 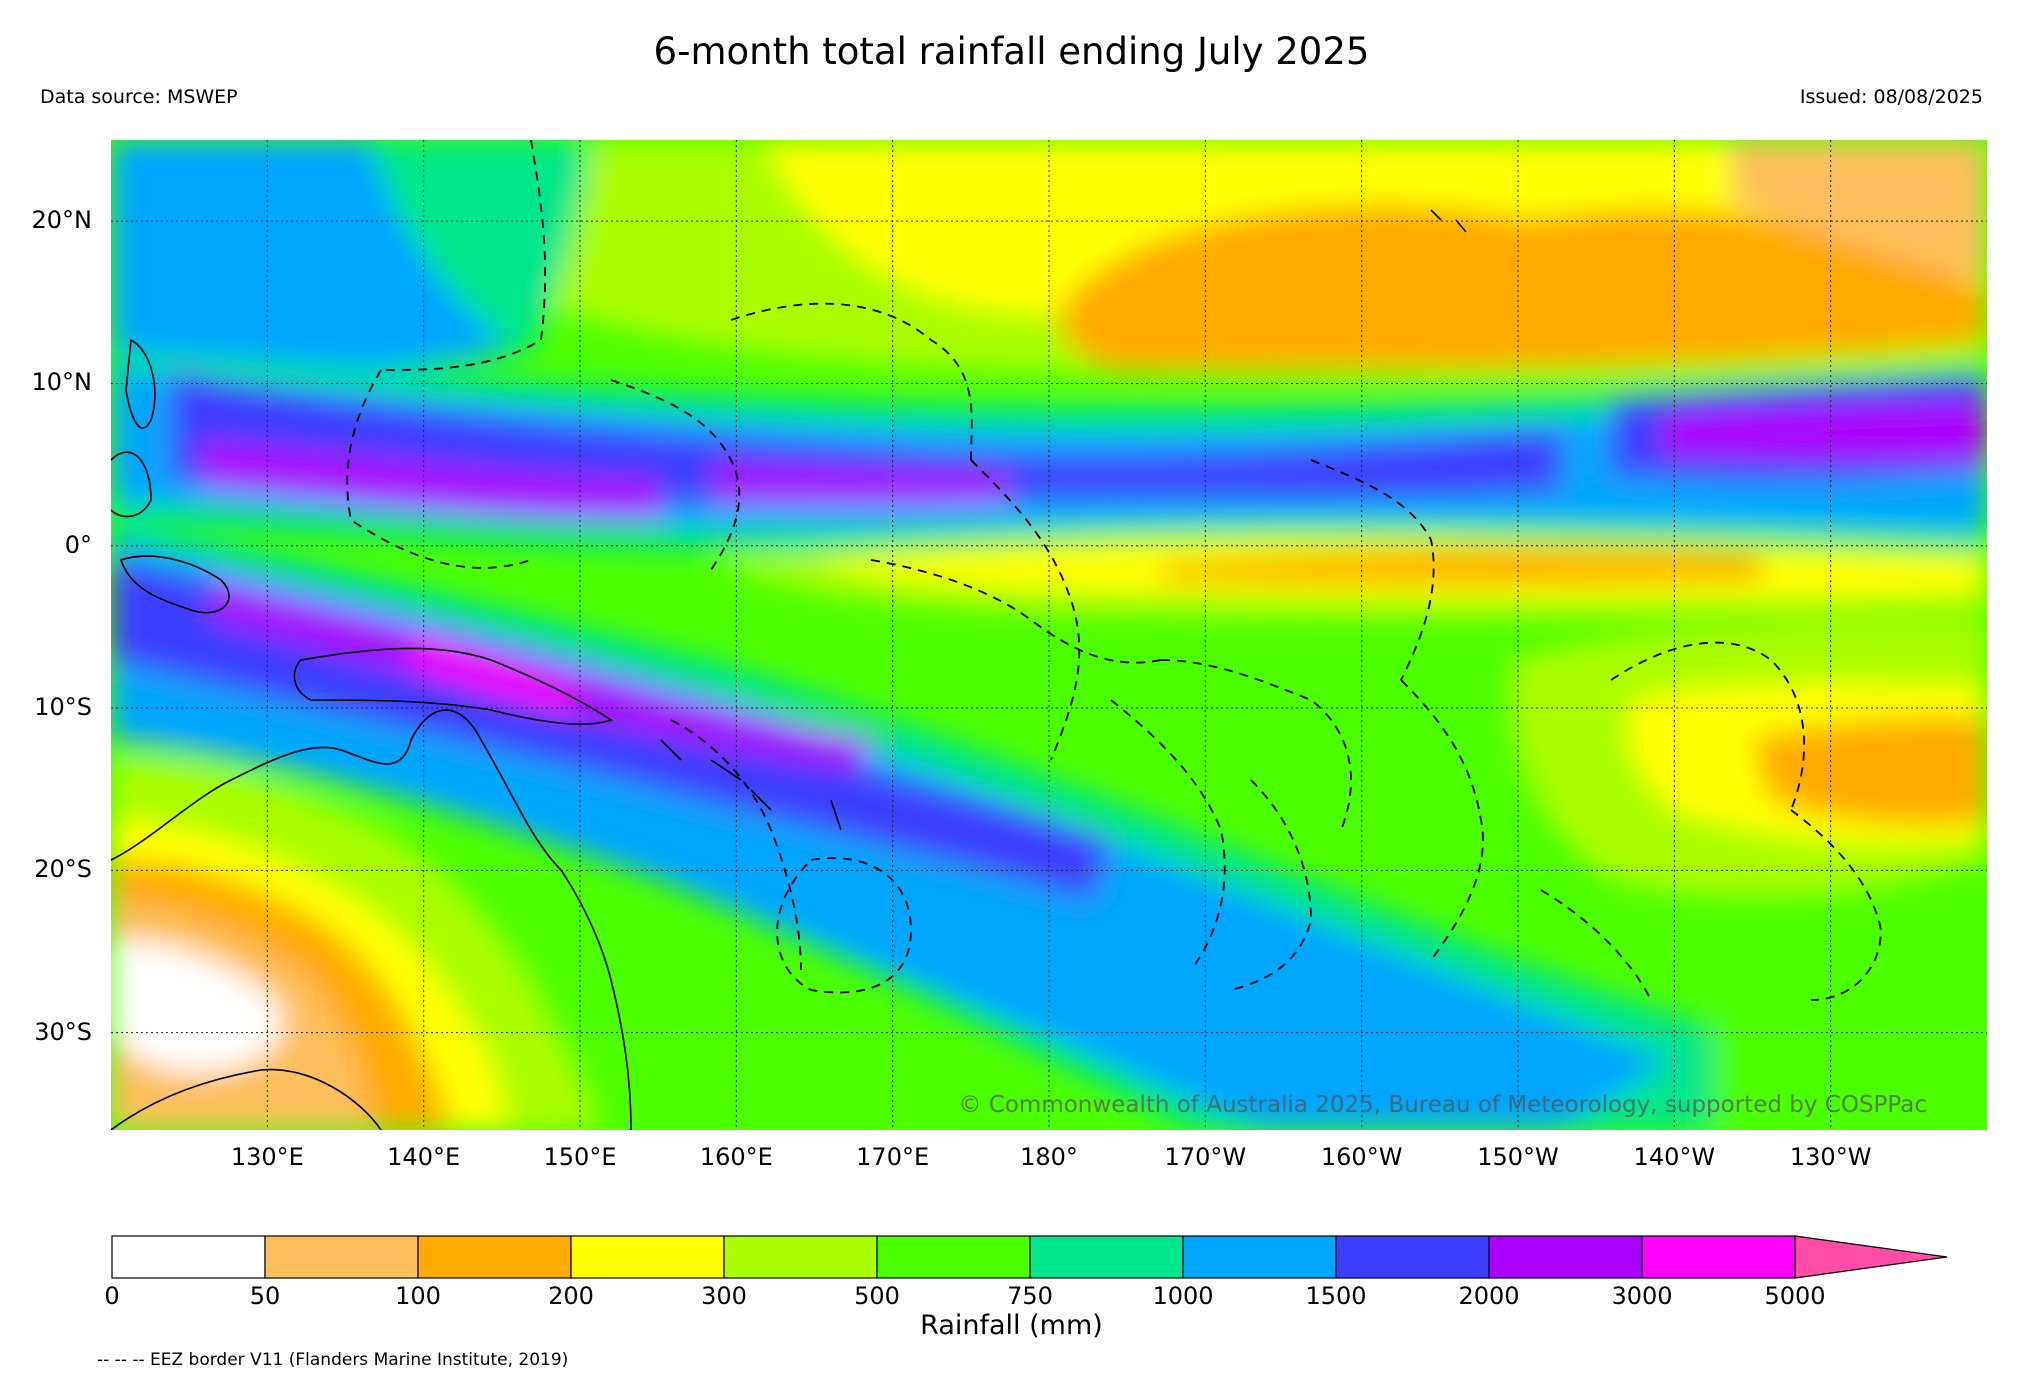 What do you see at coordinates (1871, 1257) in the screenshot?
I see `colorbar-extend-arrow` at bounding box center [1871, 1257].